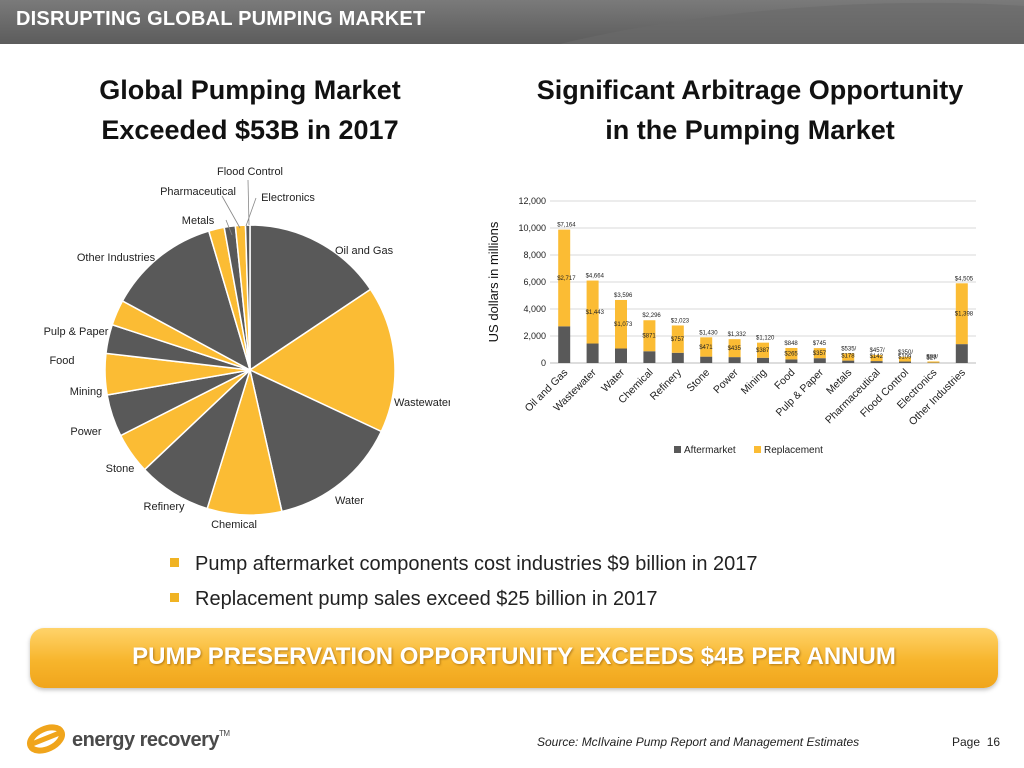 The width and height of the screenshot is (1024, 768). What do you see at coordinates (164, 507) in the screenshot?
I see `pie-label-refinery: Refinery` at bounding box center [164, 507].